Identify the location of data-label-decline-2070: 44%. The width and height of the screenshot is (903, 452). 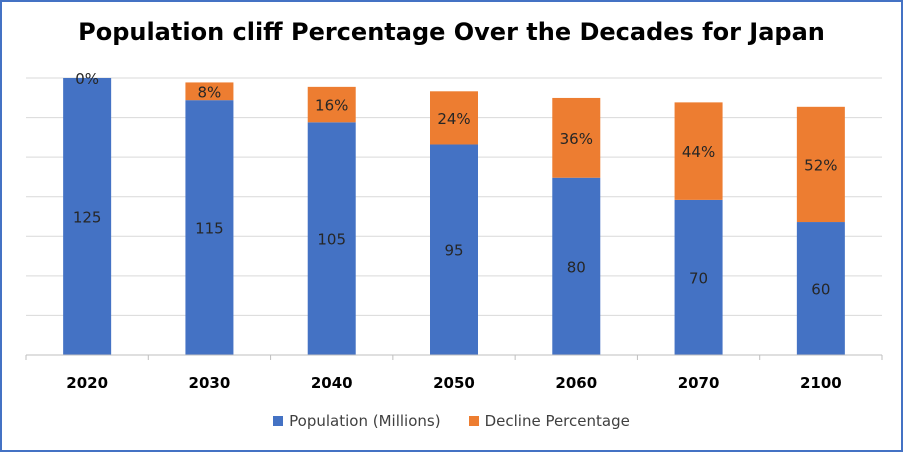
(698, 152).